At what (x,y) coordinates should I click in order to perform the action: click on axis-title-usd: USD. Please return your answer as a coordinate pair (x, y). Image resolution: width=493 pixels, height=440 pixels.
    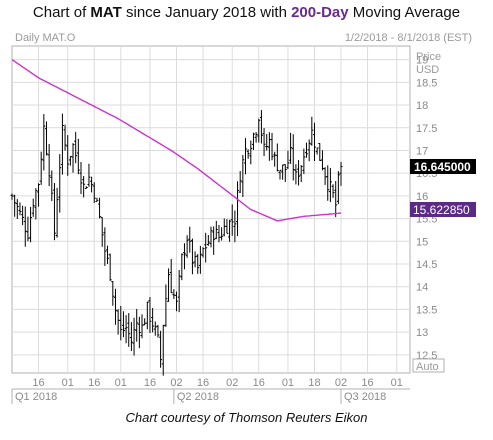
    Looking at the image, I should click on (427, 70).